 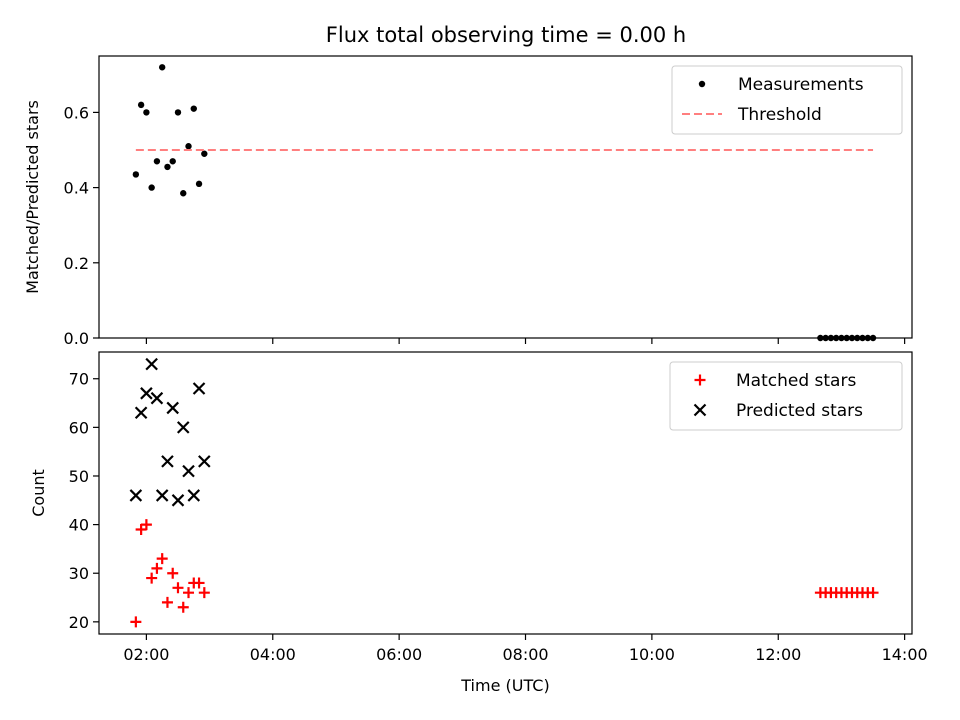 I want to click on legend: Measurements Threshold, so click(x=787, y=100).